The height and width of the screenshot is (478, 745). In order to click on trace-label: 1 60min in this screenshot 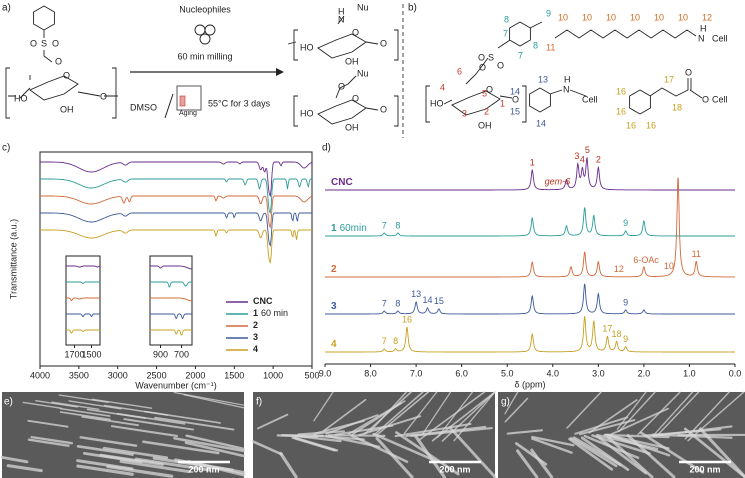, I will do `click(349, 228)`.